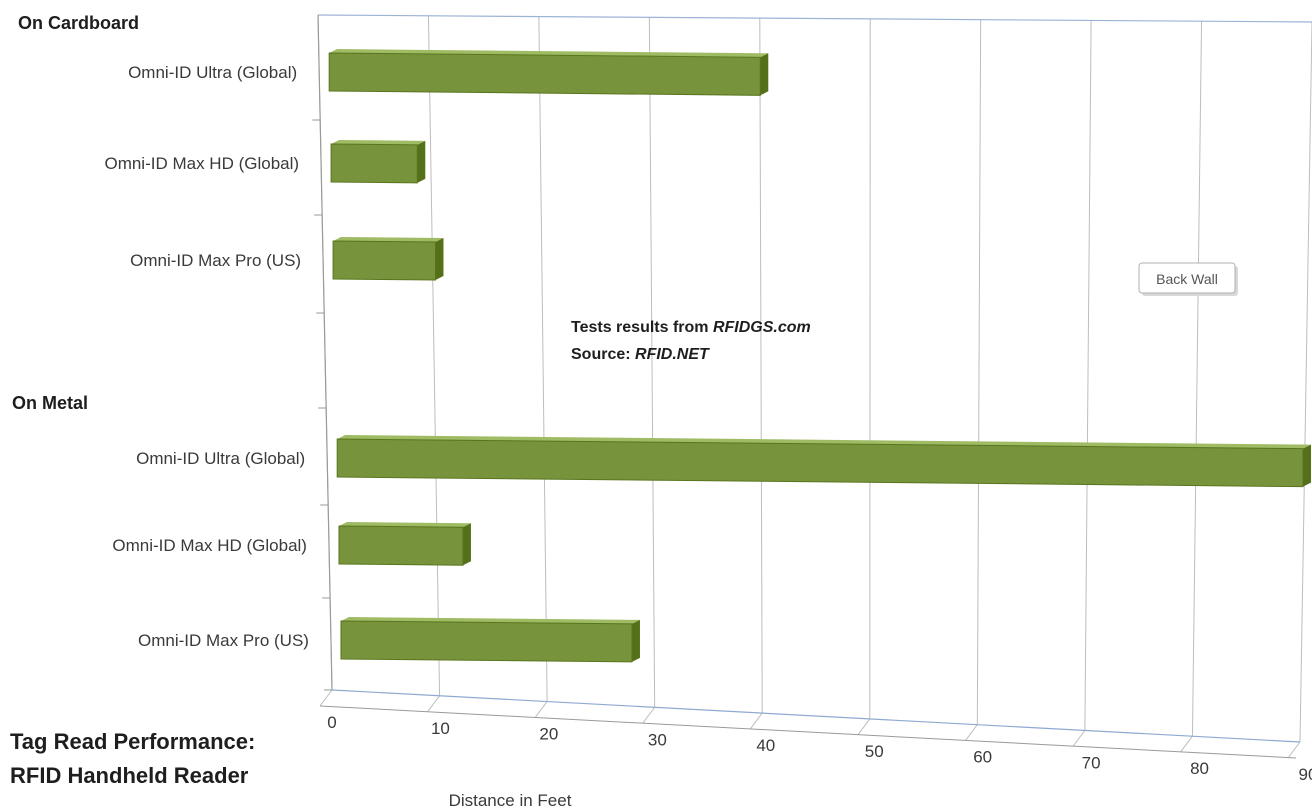  Describe the element at coordinates (1199, 768) in the screenshot. I see `x-tick-label: 80` at that location.